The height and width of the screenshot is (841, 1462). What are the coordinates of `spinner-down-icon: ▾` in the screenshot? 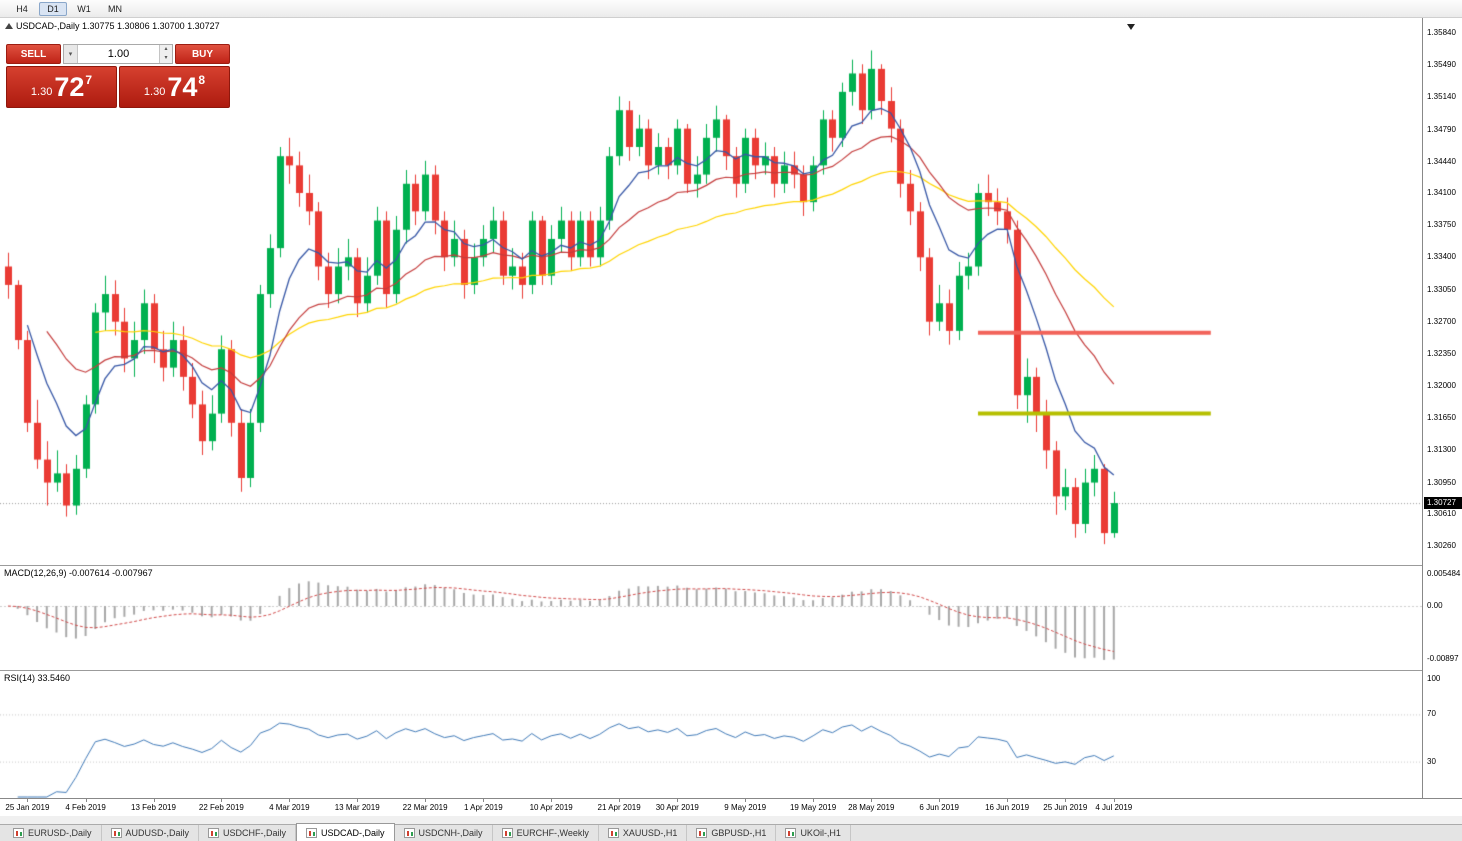 It's located at (166, 58).